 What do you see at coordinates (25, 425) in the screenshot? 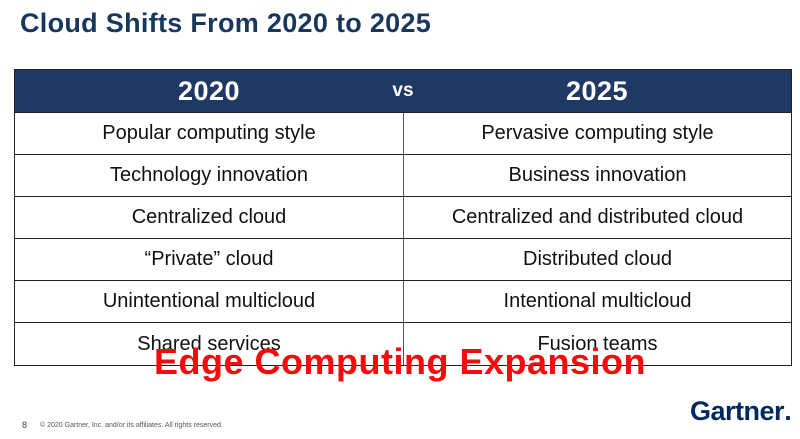
I see `page-number: 8` at bounding box center [25, 425].